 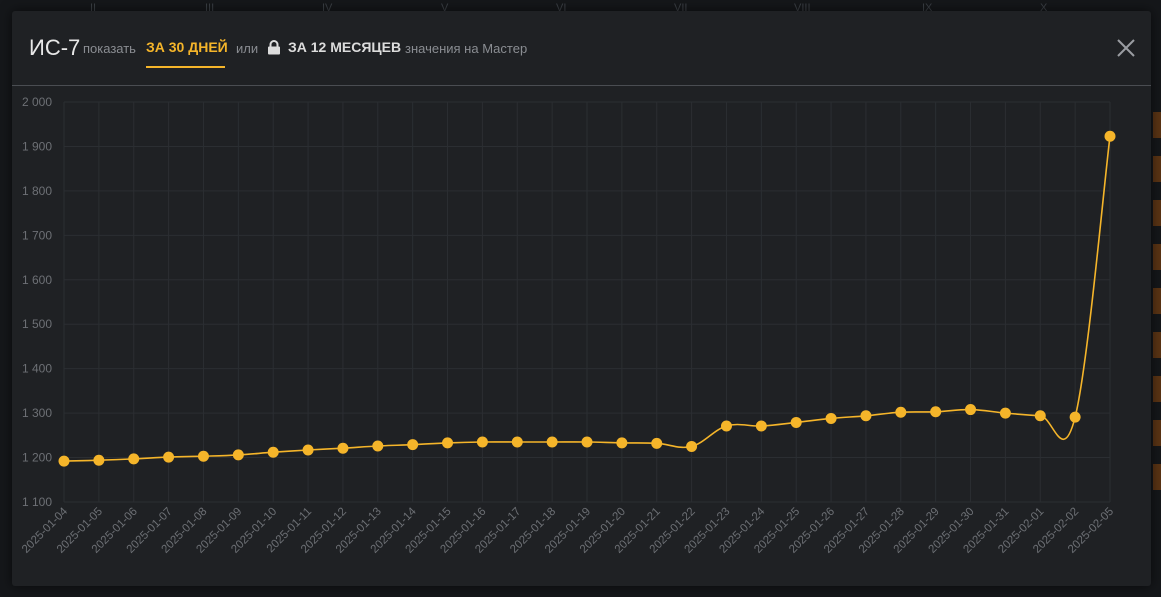 What do you see at coordinates (37, 280) in the screenshot?
I see `y-tick-label: 1 600` at bounding box center [37, 280].